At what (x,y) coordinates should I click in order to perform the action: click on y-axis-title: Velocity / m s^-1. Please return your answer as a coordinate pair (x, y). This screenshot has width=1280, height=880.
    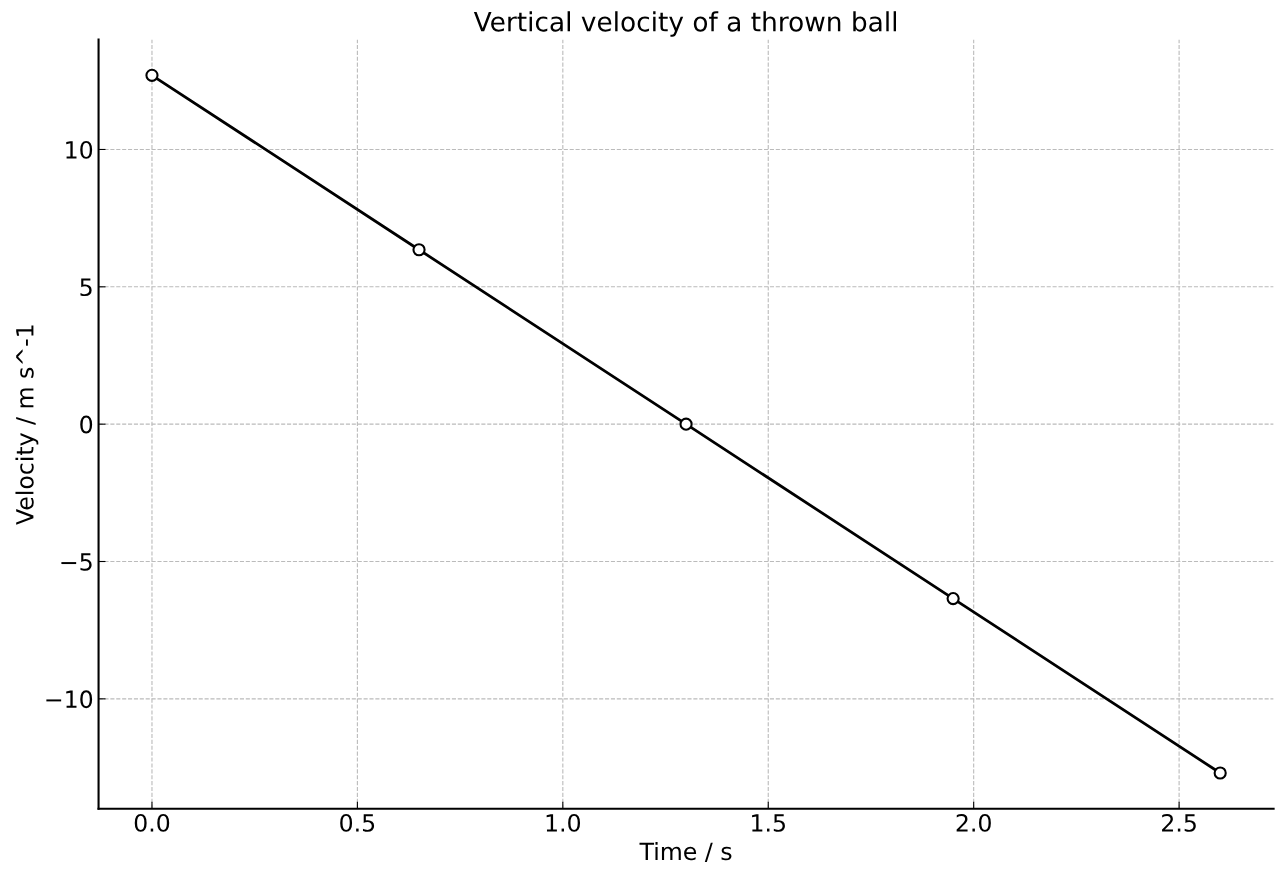
    Looking at the image, I should click on (27, 425).